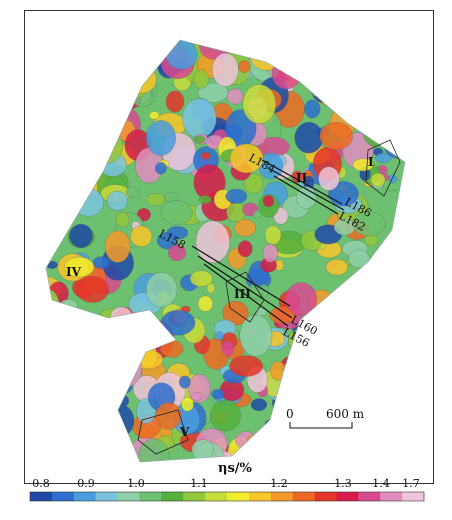  I want to click on colorbar-outline, so click(227, 496).